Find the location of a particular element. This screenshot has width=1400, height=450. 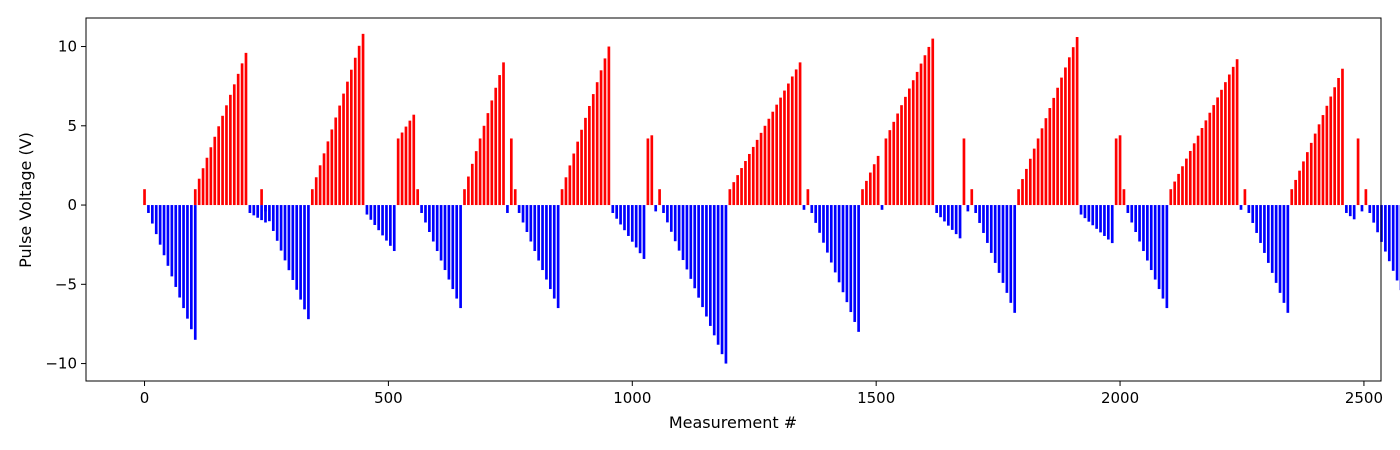

x-axis-label: Measurement # is located at coordinates (733, 422).